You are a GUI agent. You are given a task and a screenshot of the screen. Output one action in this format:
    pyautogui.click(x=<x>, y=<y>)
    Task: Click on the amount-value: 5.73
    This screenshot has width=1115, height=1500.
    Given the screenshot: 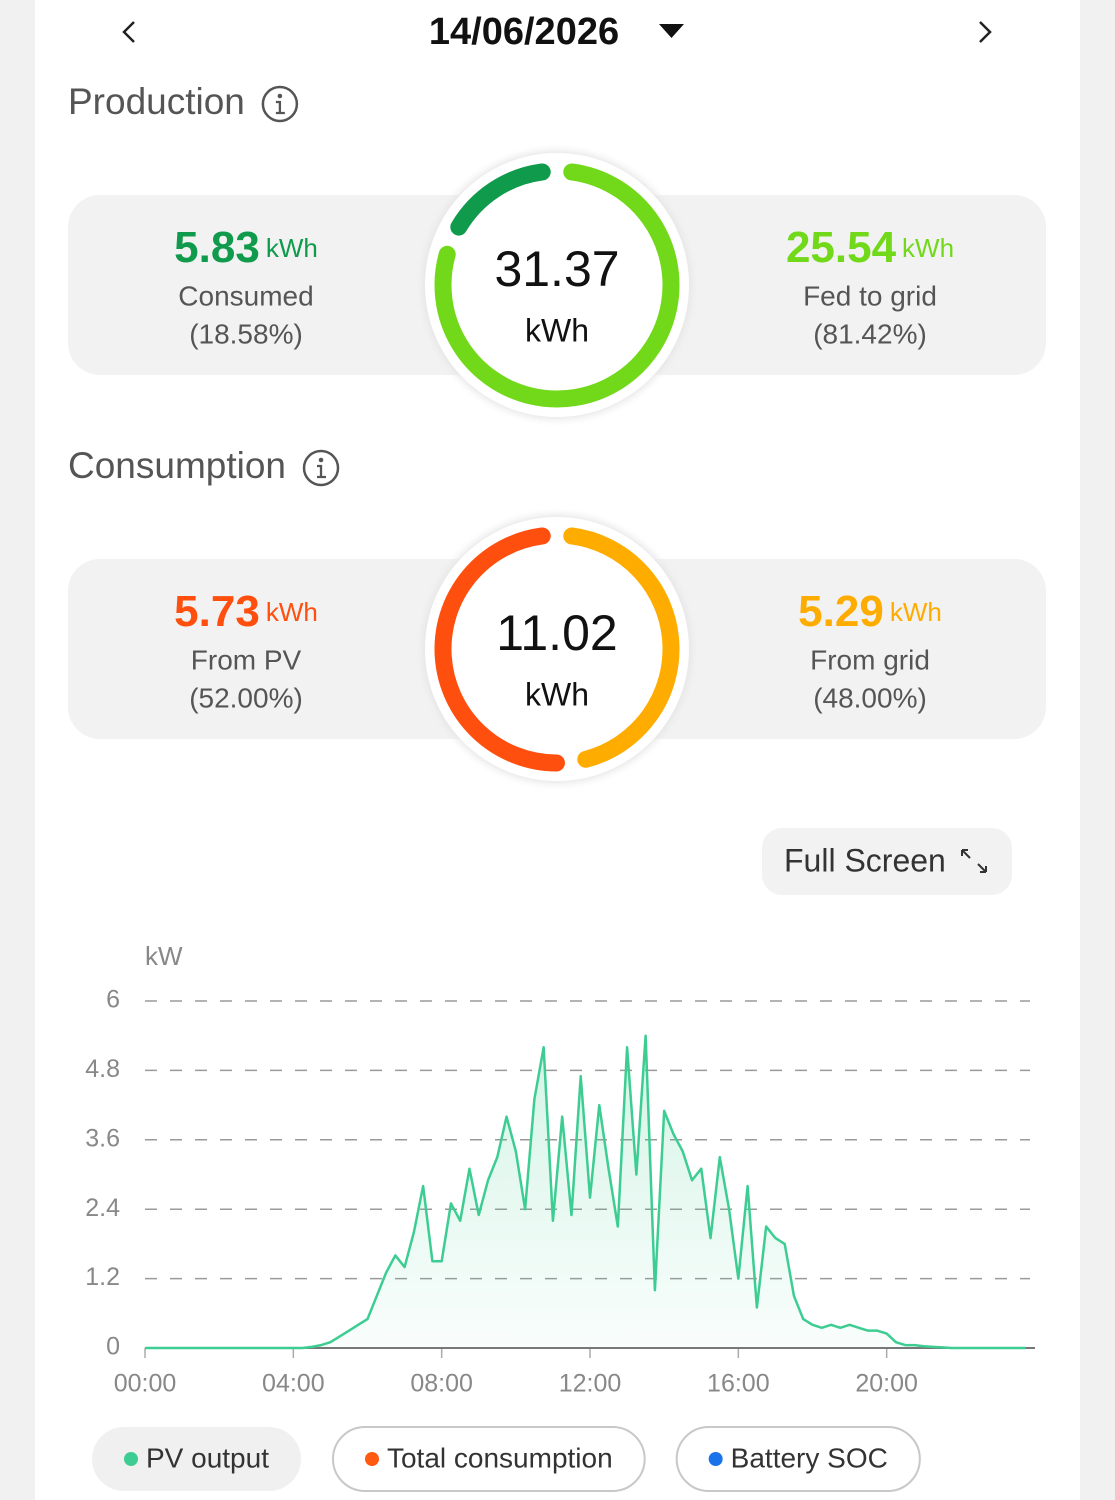 What is the action you would take?
    pyautogui.click(x=217, y=611)
    